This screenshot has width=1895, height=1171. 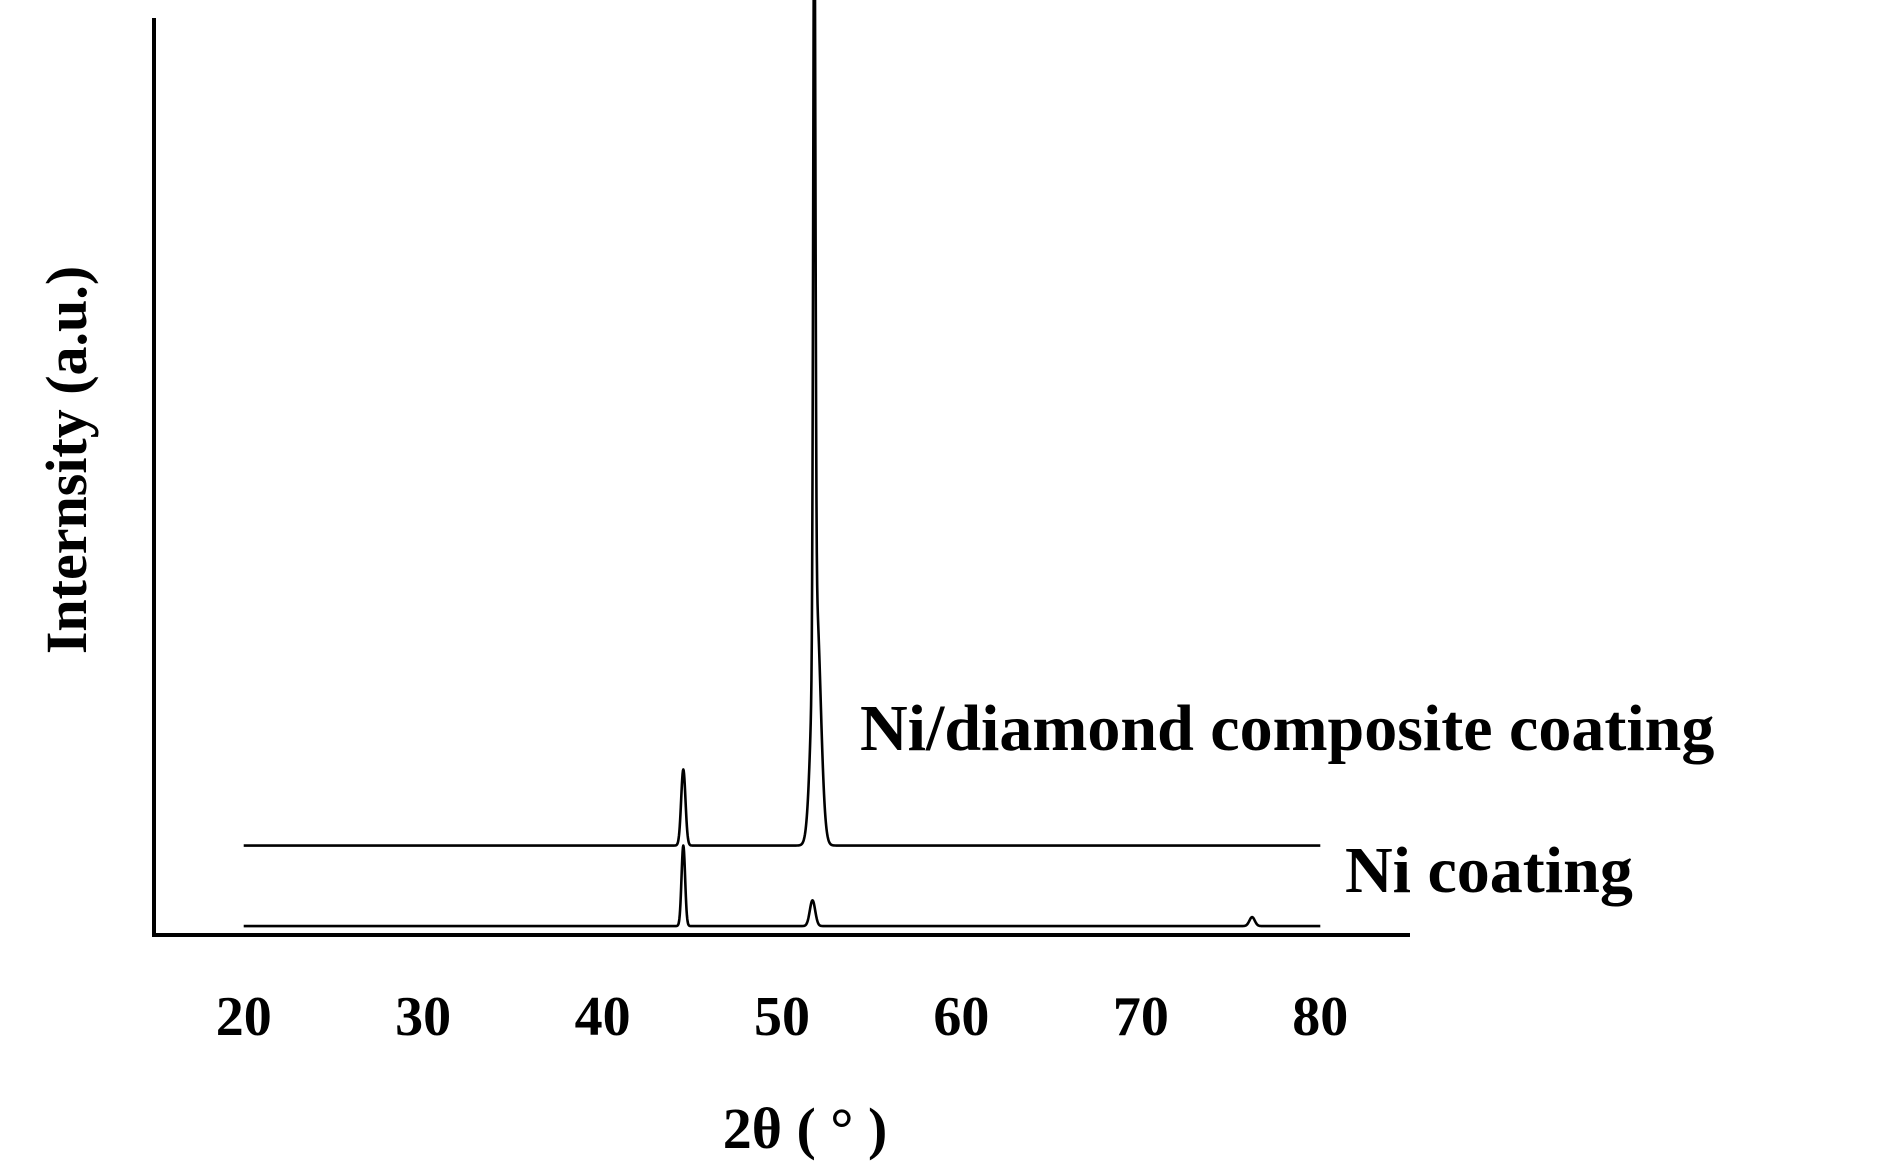 I want to click on x-tick-label: 50, so click(x=782, y=1017).